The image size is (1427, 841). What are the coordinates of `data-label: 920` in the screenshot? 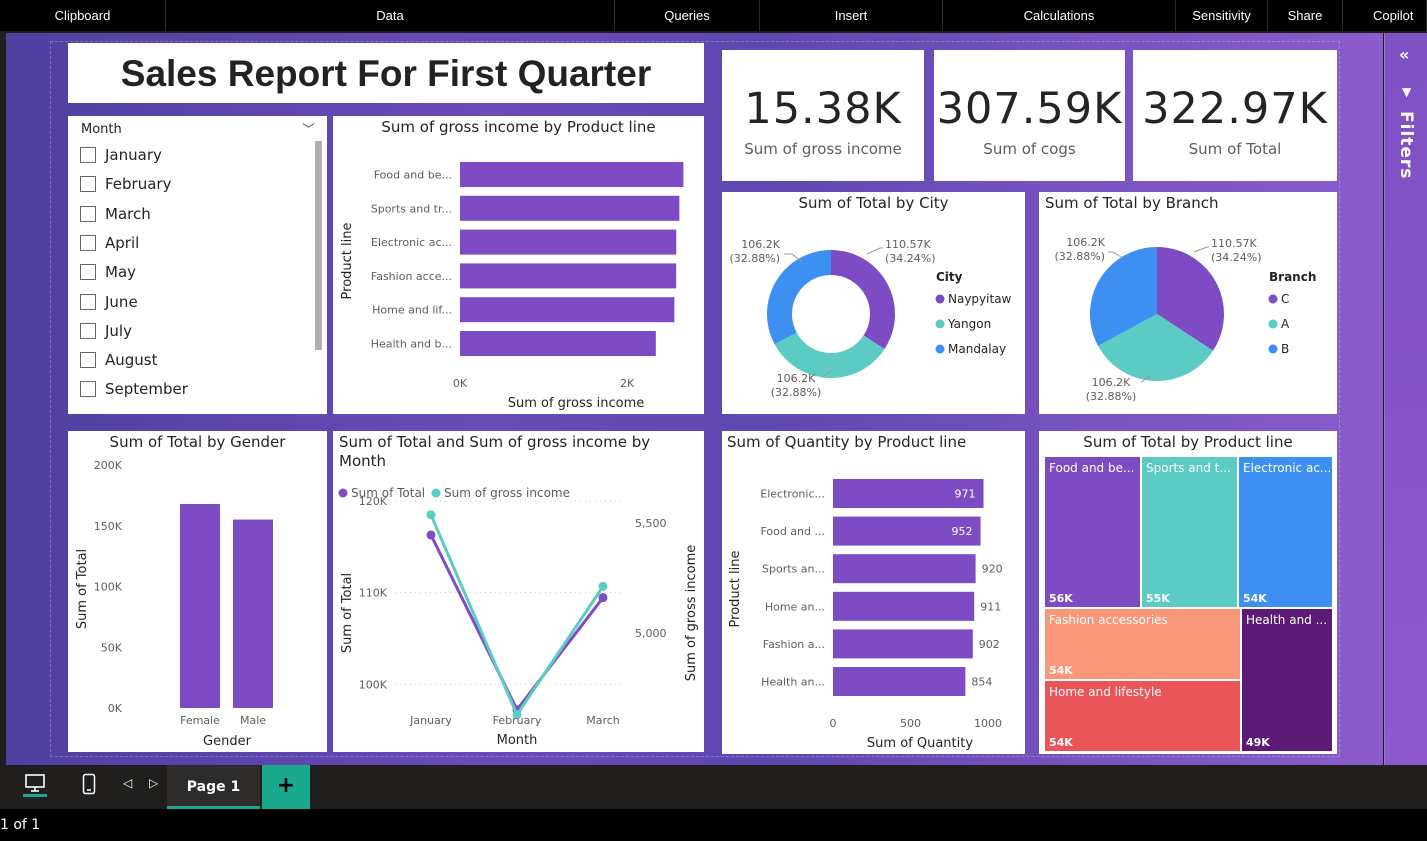 It's located at (992, 569).